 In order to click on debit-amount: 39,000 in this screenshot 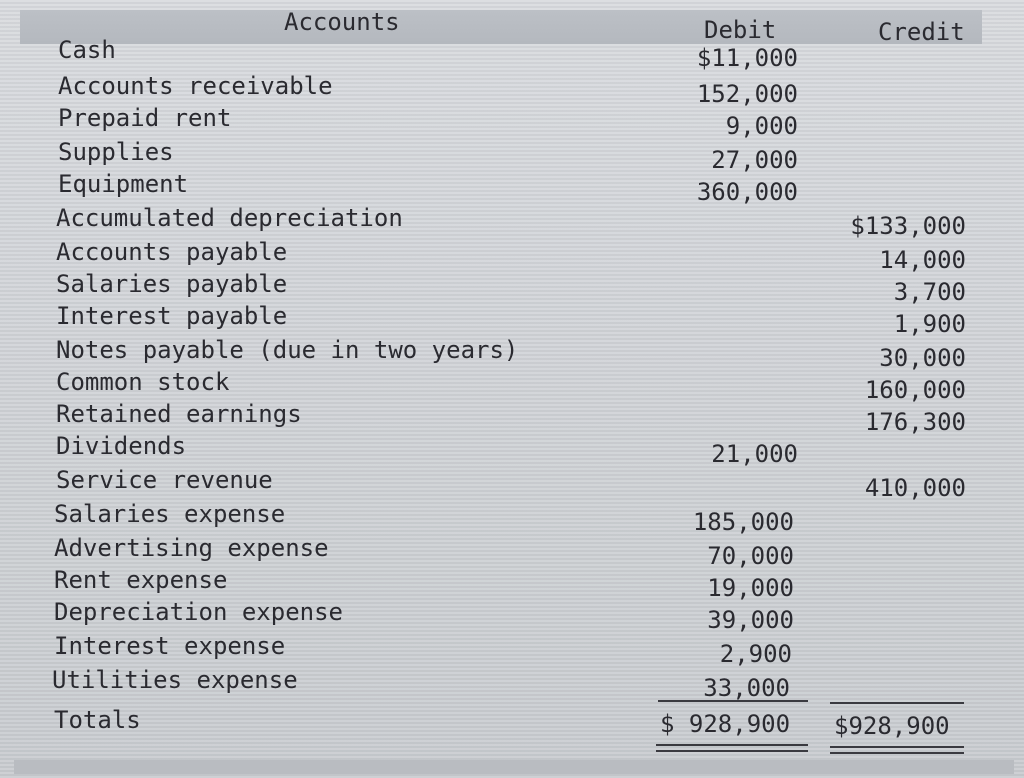, I will do `click(750, 620)`.